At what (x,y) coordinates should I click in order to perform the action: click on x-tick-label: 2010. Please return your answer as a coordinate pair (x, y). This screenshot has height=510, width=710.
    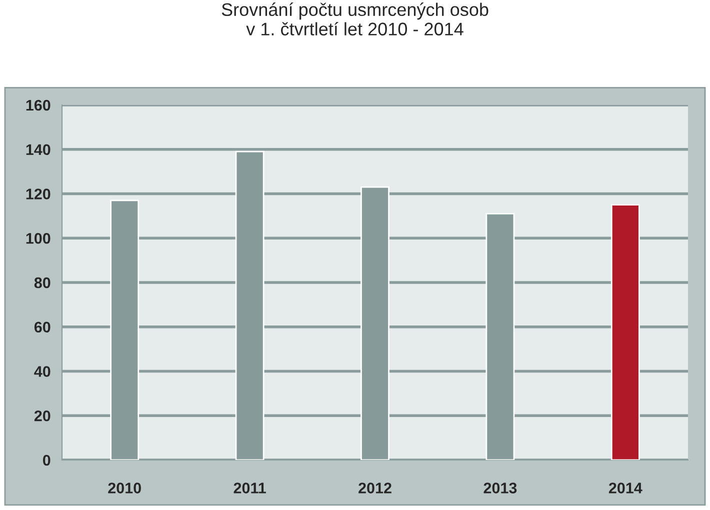
    Looking at the image, I should click on (124, 488).